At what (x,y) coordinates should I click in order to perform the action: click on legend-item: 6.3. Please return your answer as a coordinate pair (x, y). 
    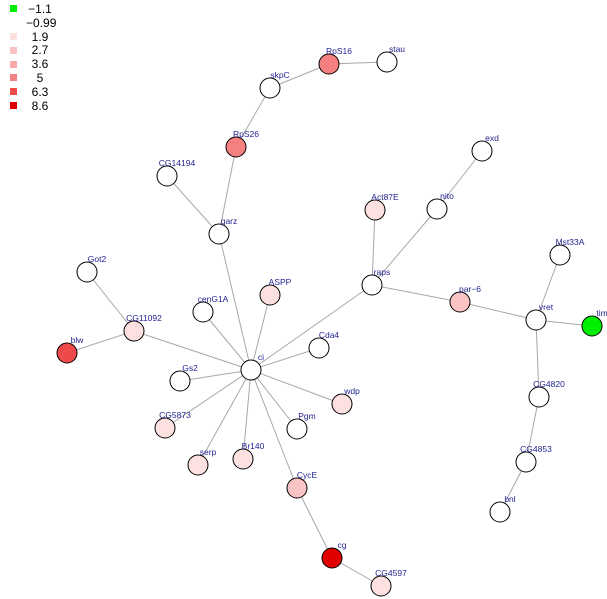
    Looking at the image, I should click on (32, 92).